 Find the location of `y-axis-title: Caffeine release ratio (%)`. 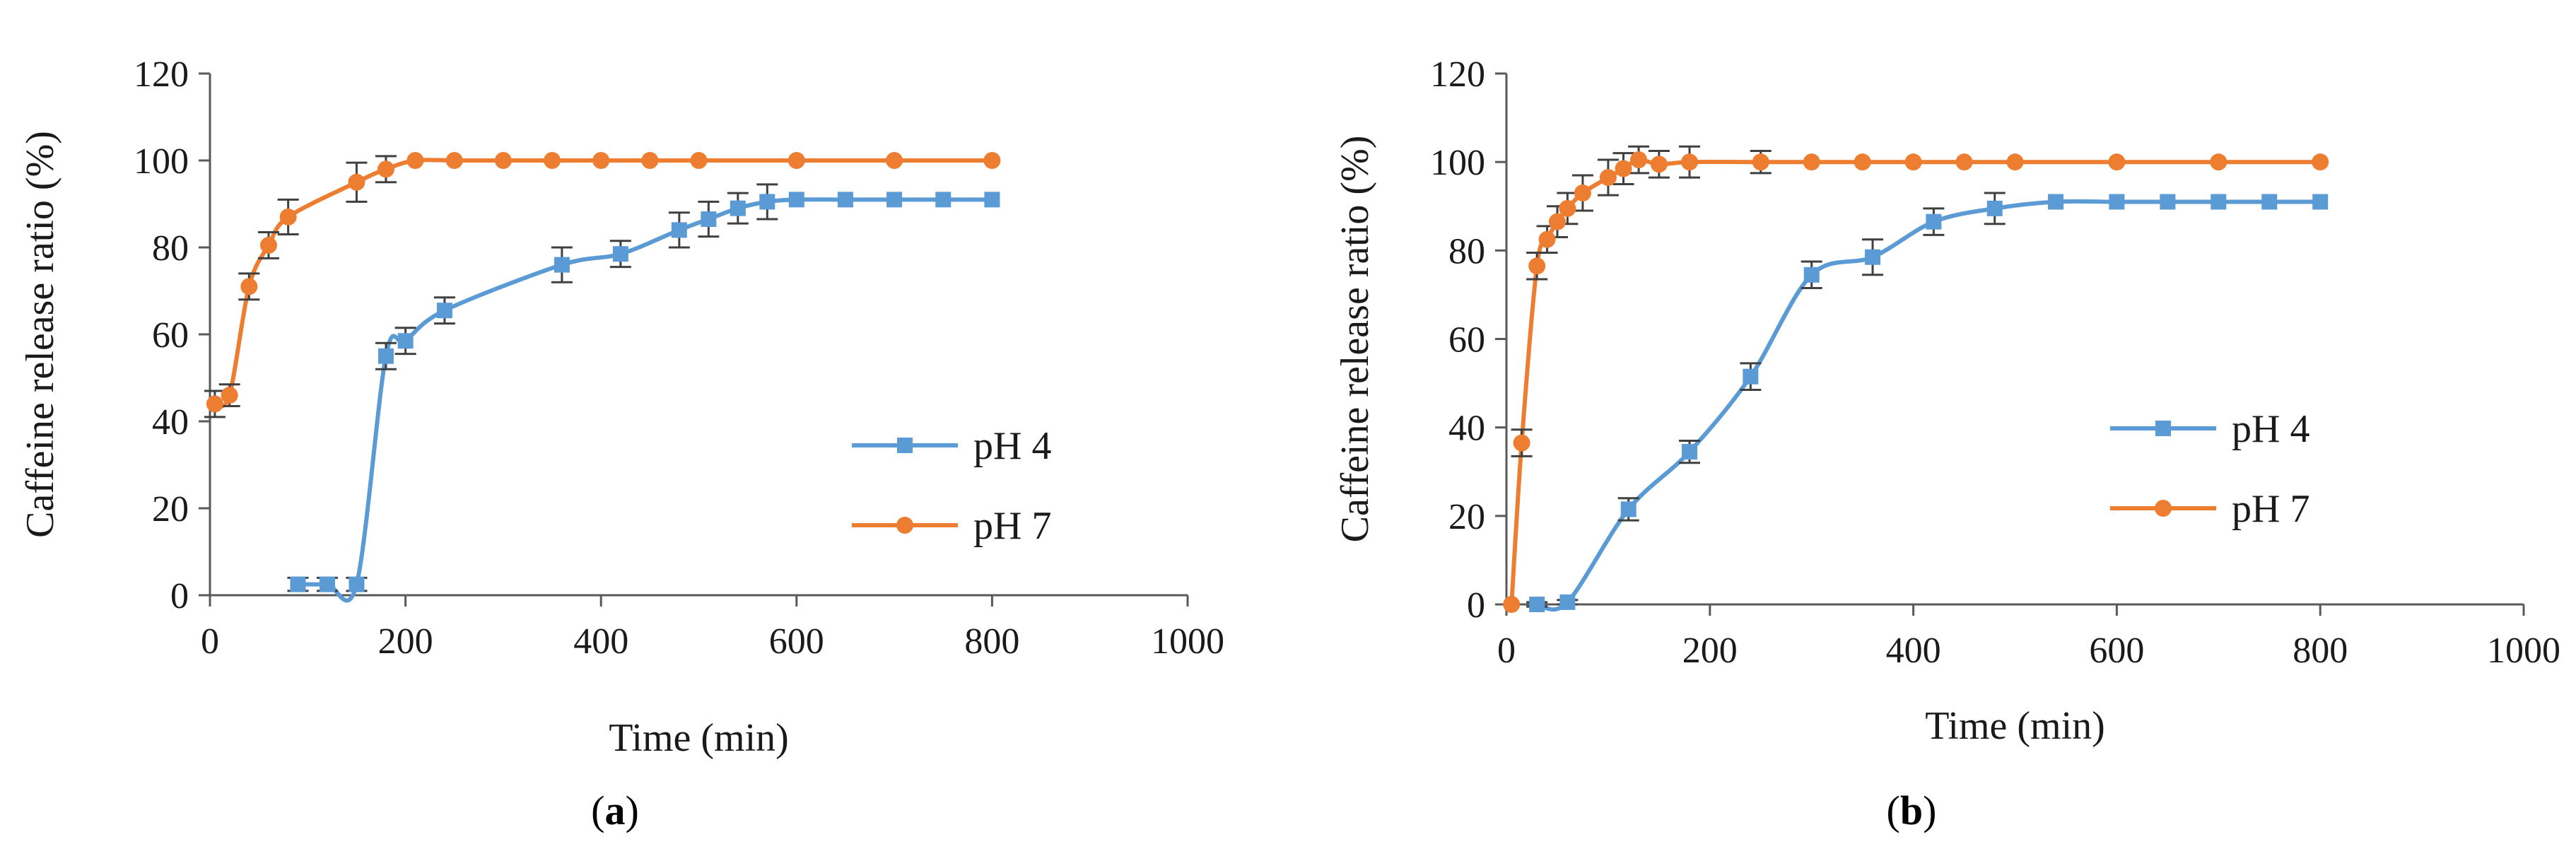

y-axis-title: Caffeine release ratio (%) is located at coordinates (1355, 339).